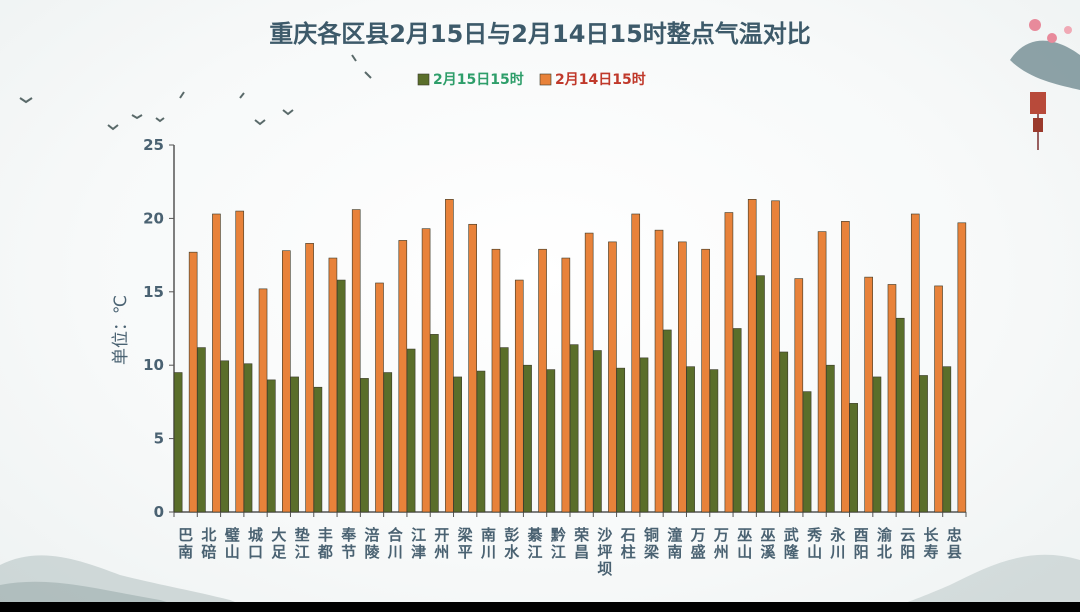 The image size is (1080, 612). I want to click on x-category-label: 江津, so click(418, 543).